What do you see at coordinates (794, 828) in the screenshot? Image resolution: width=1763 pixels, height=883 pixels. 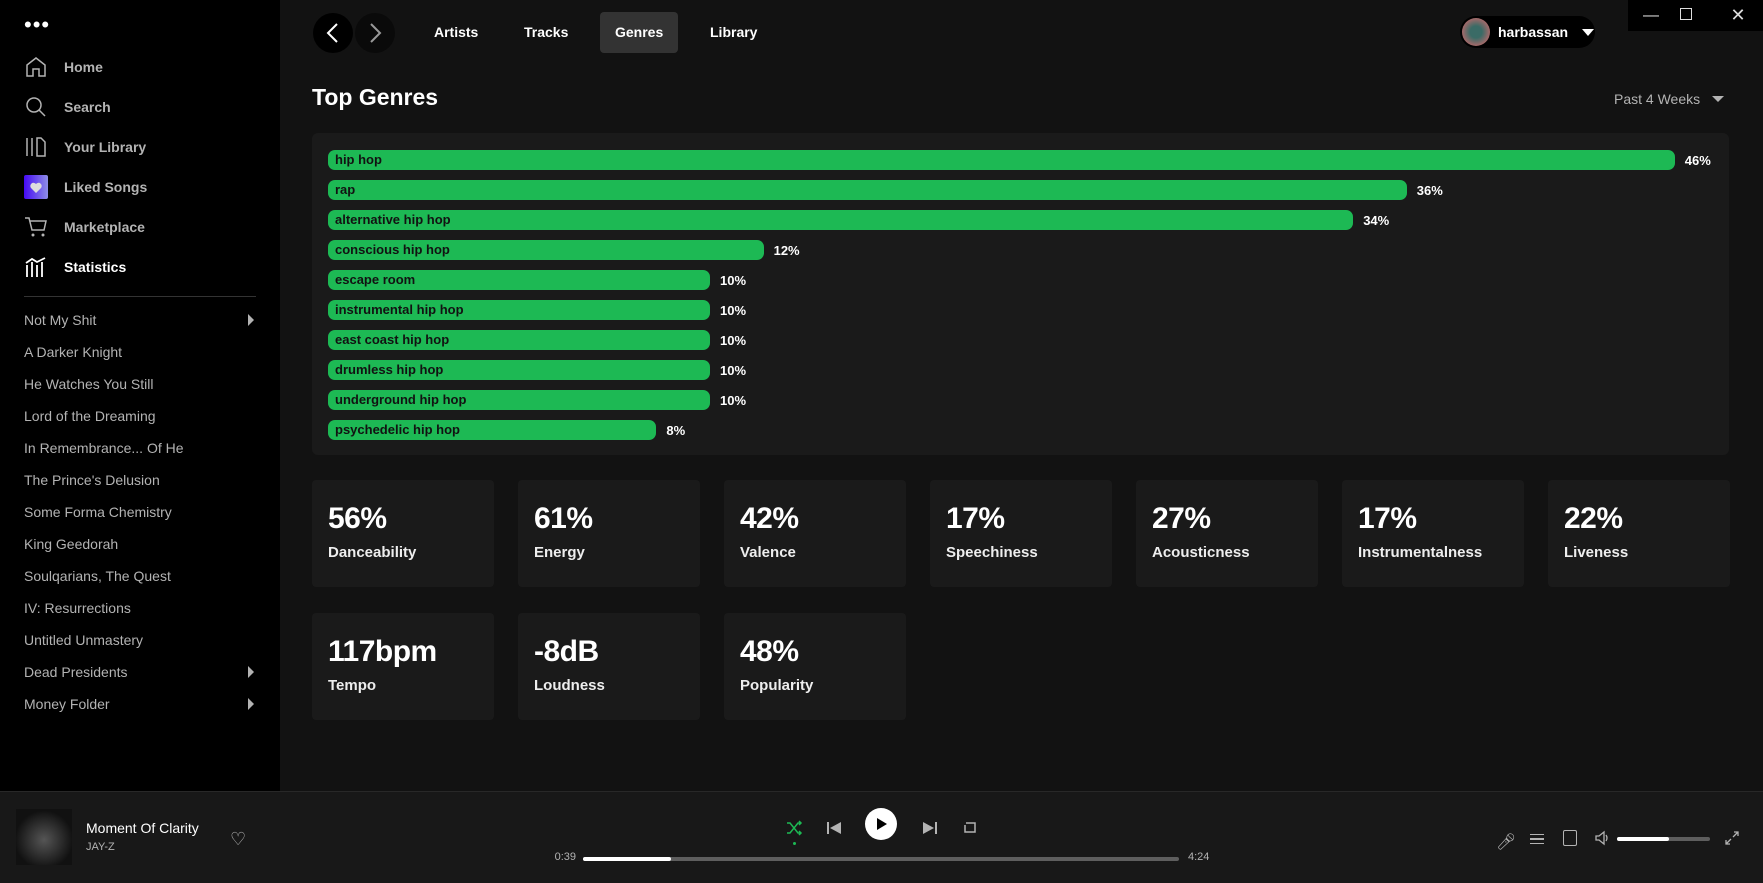 I see `shuffle-icon` at bounding box center [794, 828].